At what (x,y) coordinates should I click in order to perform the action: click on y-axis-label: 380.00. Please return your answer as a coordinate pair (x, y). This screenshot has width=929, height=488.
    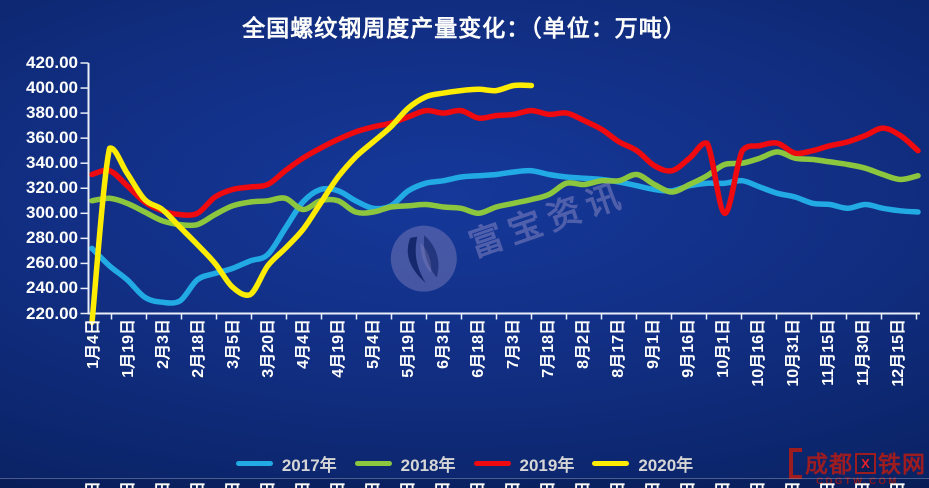
    Looking at the image, I should click on (52, 113).